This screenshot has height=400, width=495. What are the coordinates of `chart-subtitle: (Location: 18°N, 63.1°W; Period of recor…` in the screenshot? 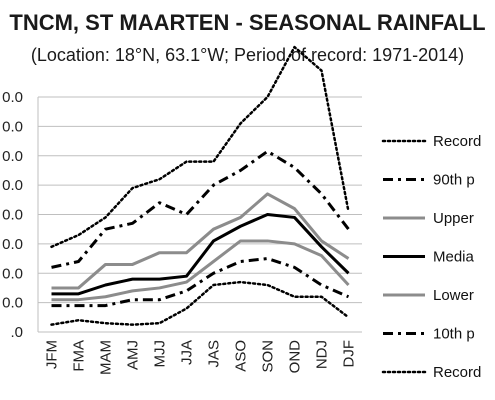 It's located at (247, 55).